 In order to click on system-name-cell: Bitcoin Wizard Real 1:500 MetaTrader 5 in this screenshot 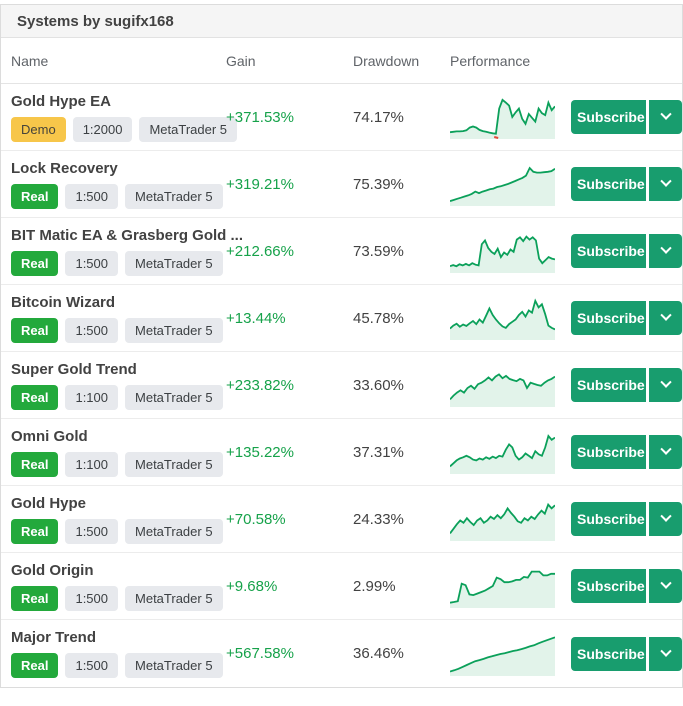, I will do `click(118, 318)`.